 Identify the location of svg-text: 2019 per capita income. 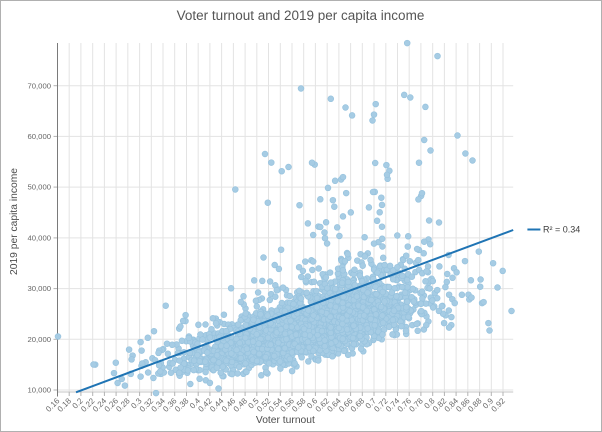
(14, 221).